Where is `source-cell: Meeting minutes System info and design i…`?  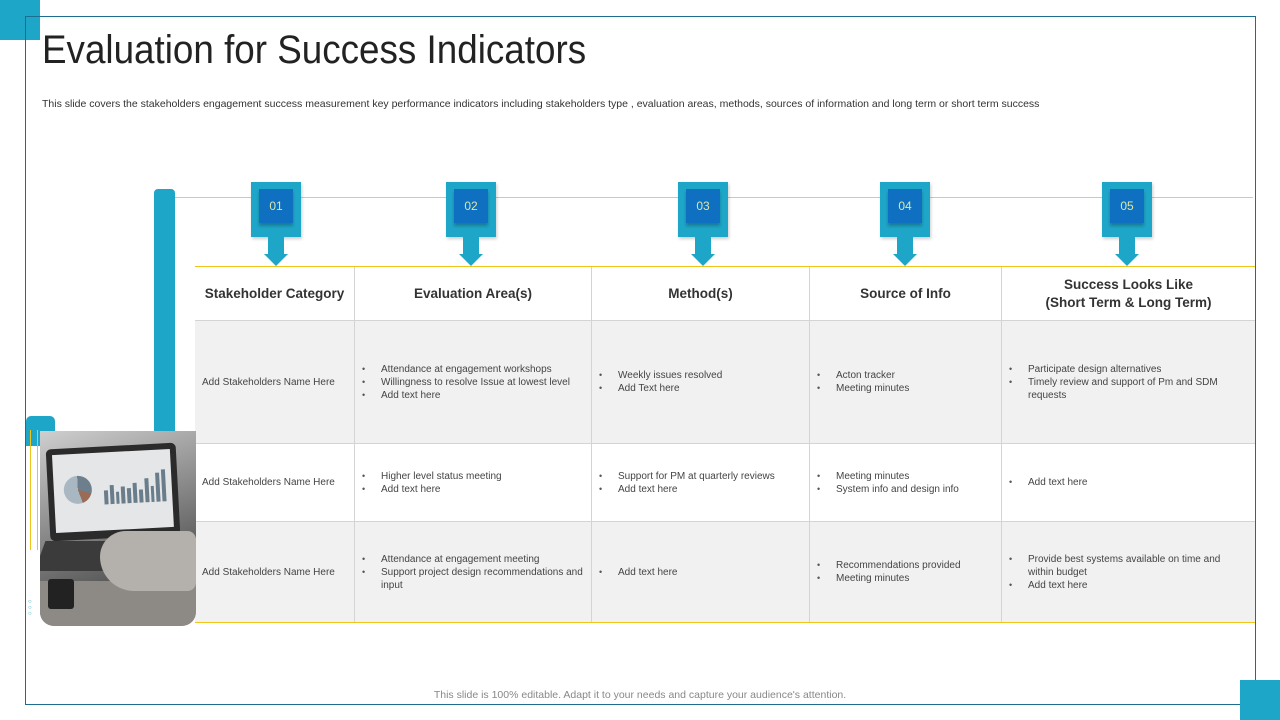
source-cell: Meeting minutes System info and design i… is located at coordinates (906, 482).